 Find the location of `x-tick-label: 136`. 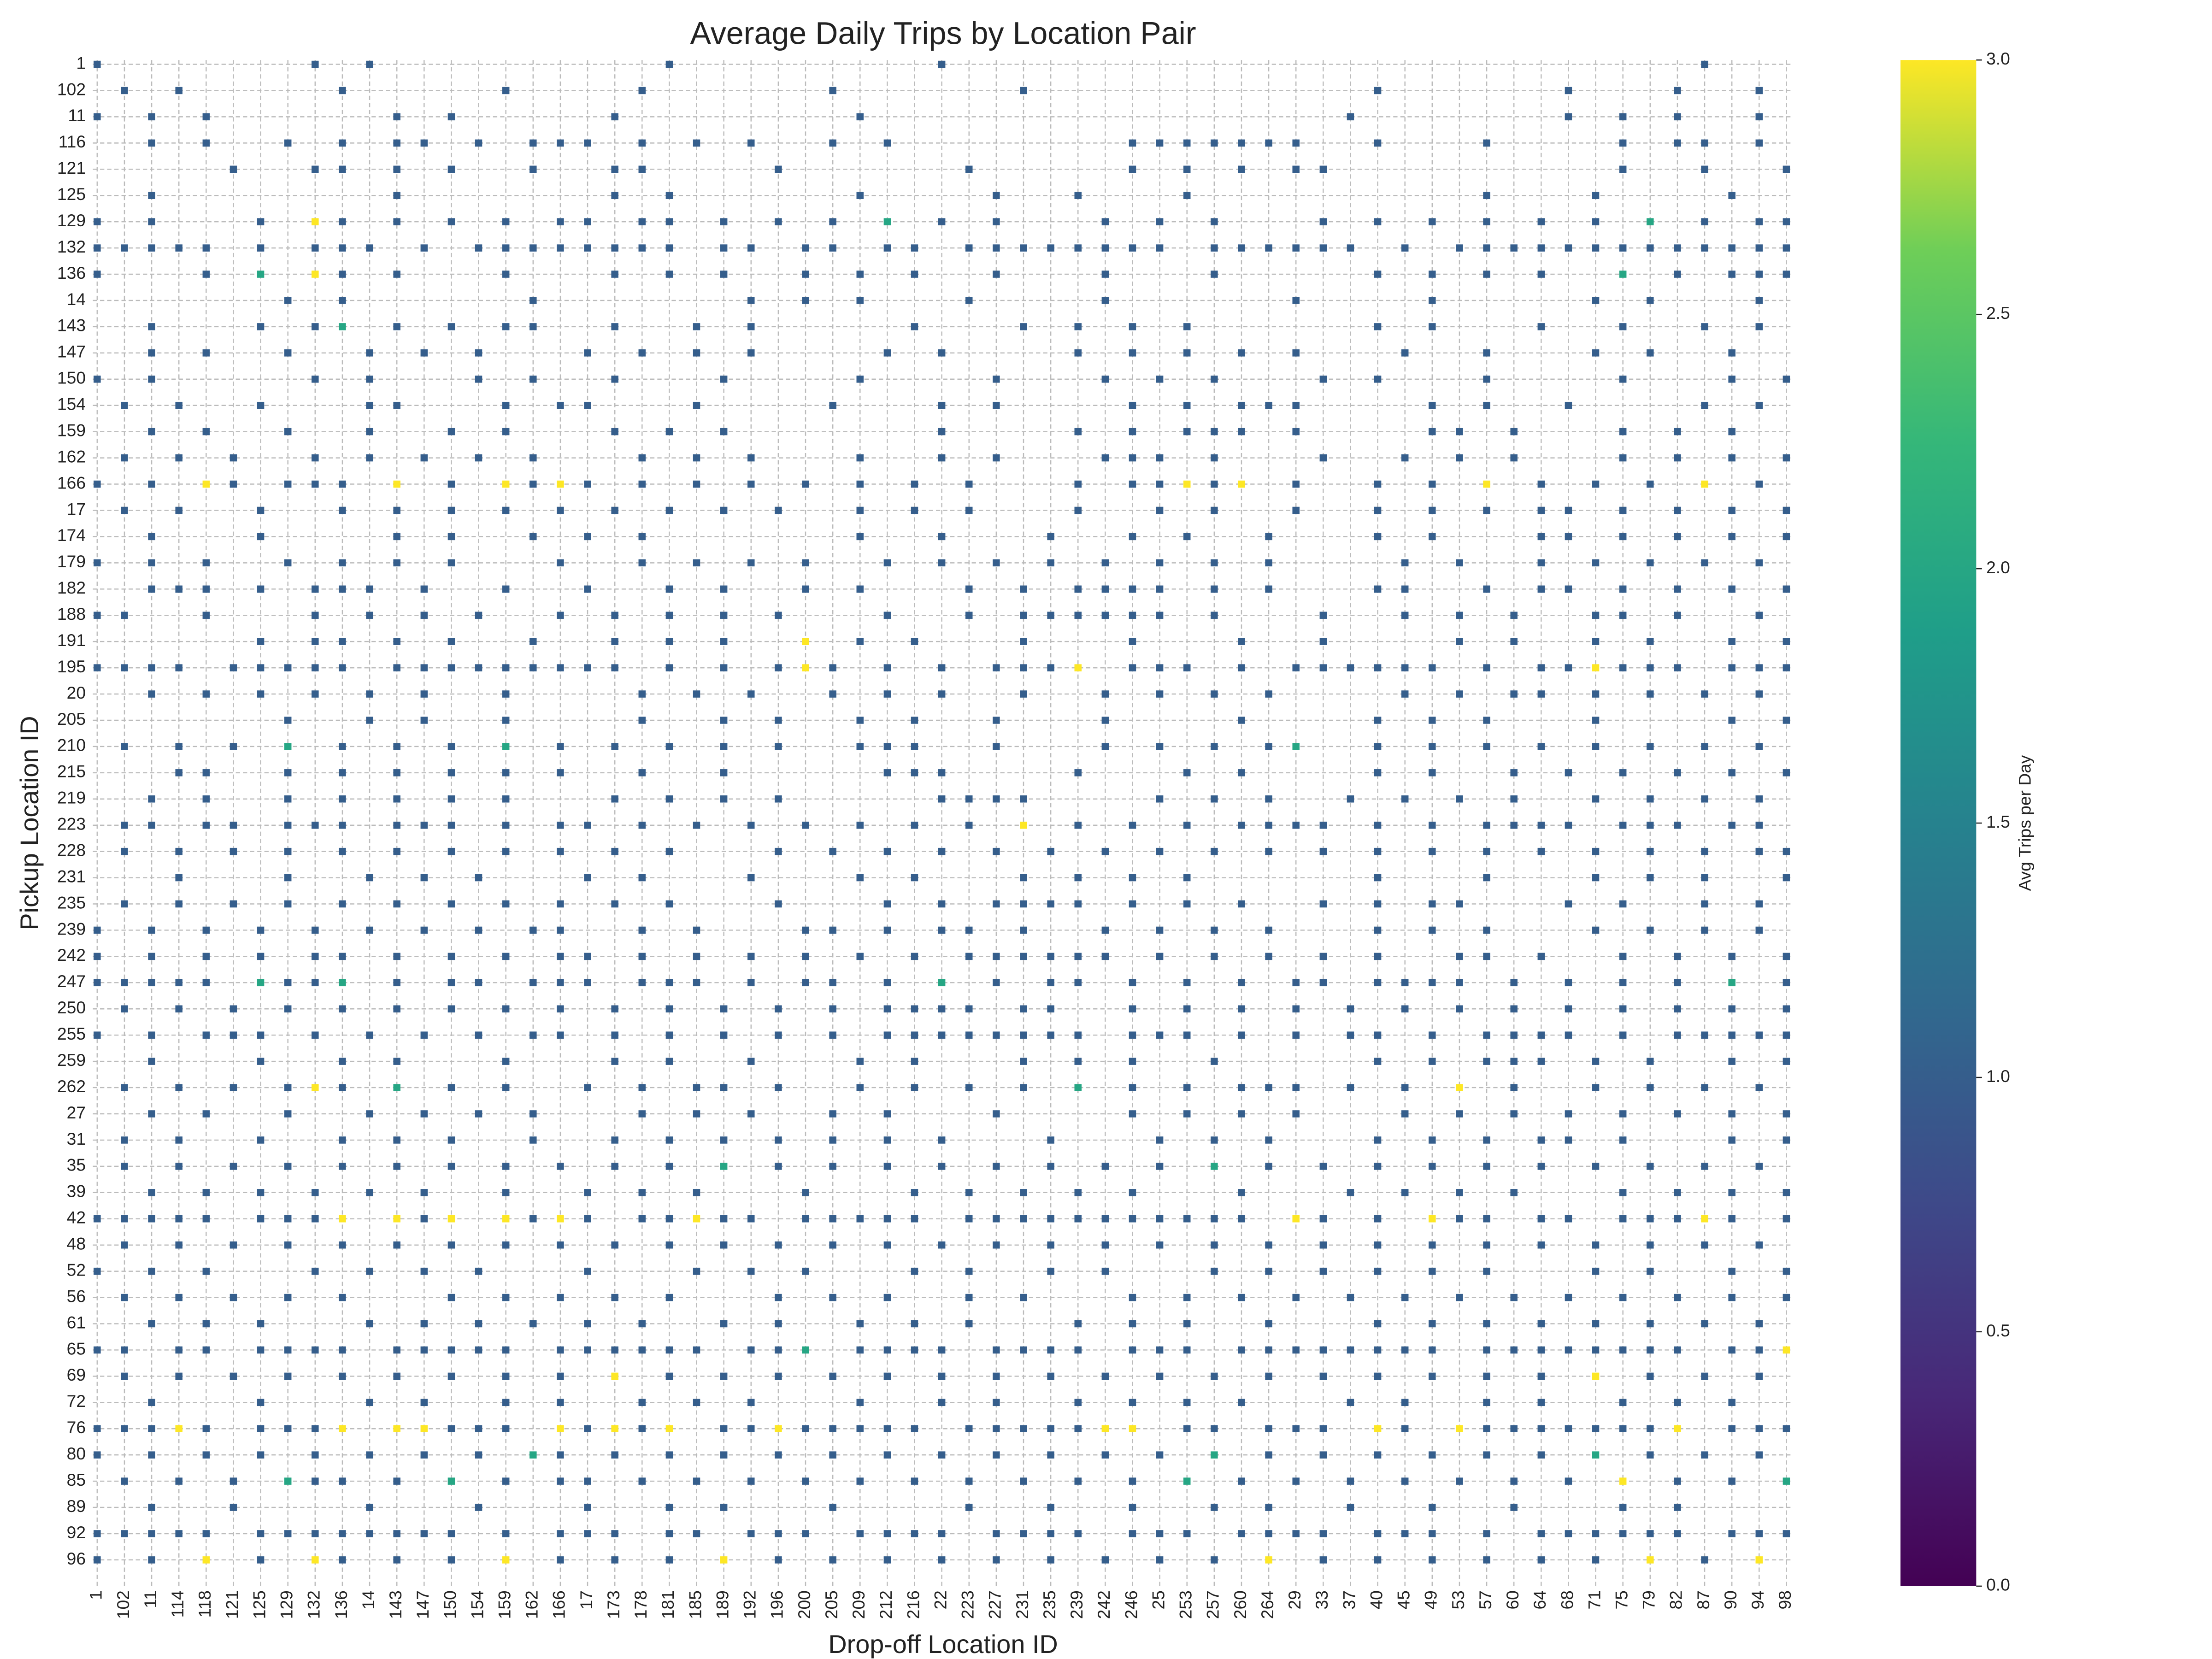

x-tick-label: 136 is located at coordinates (341, 1604).